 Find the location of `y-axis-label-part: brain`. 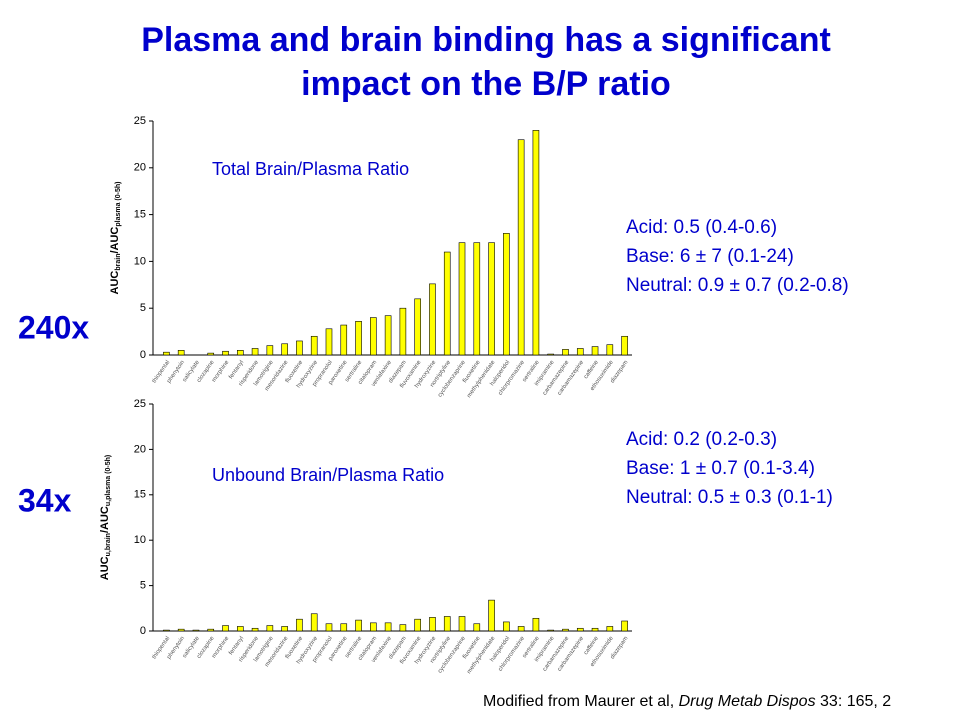

y-axis-label-part: brain is located at coordinates (118, 262).